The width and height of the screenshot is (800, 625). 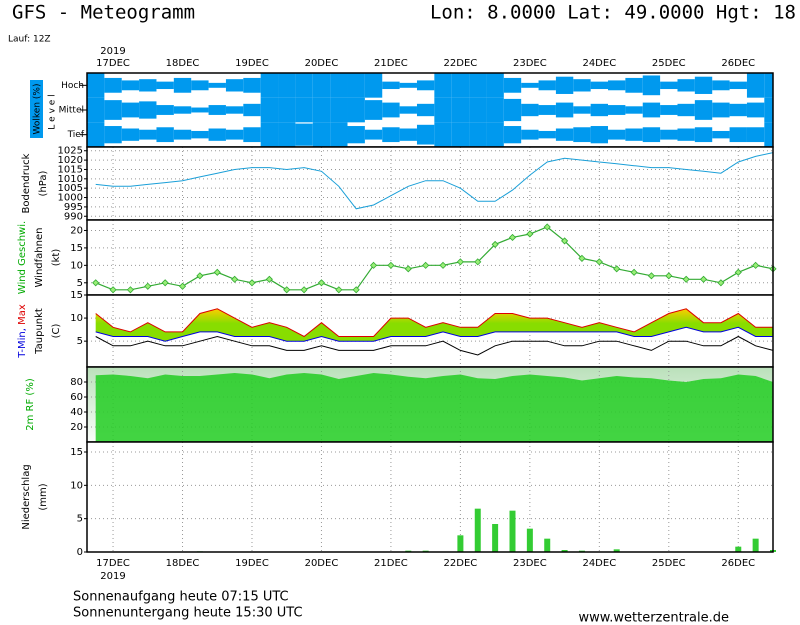 I want to click on panel-label-part: Wind Geschwi., so click(x=22, y=257).